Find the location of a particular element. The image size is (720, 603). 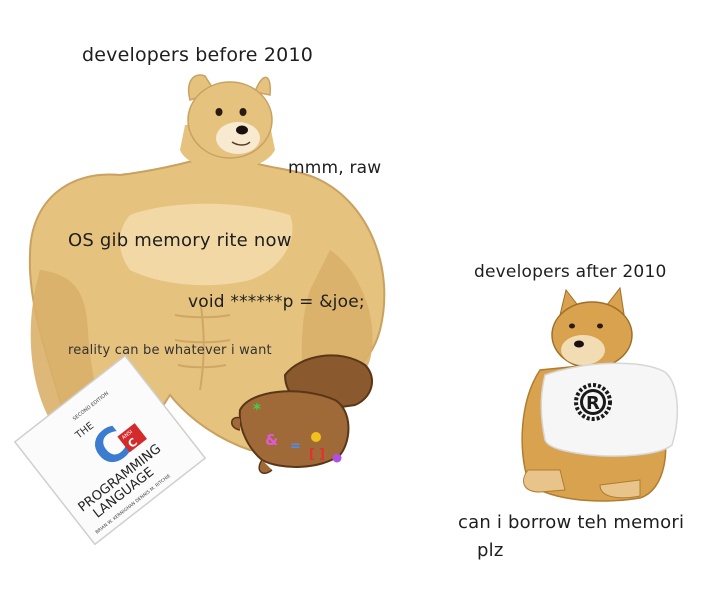

cheems-dog: R is located at coordinates (600, 394).